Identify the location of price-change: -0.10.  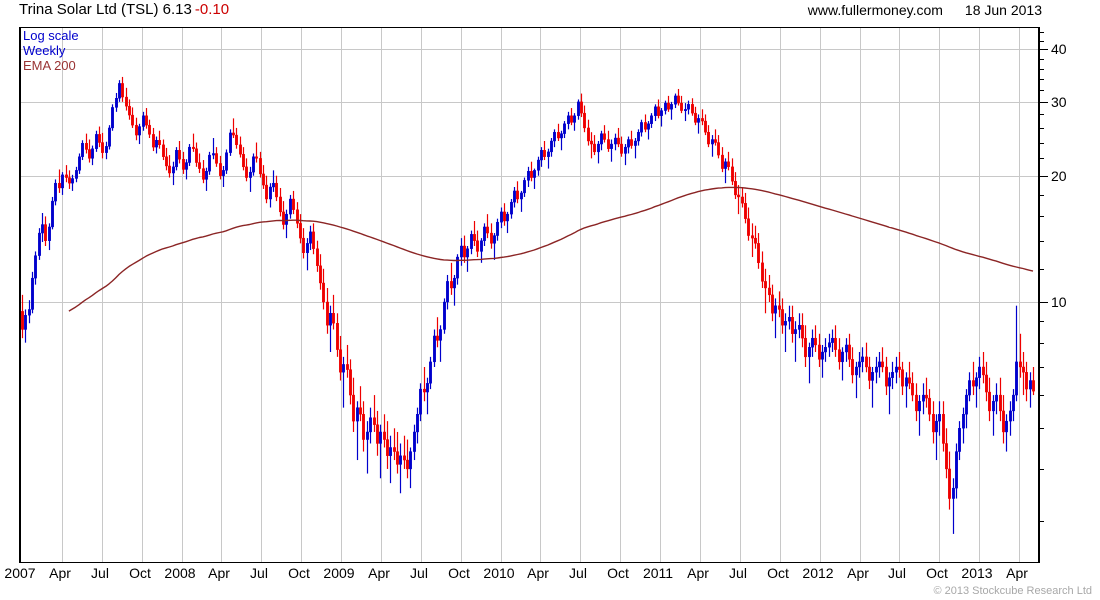
(212, 9).